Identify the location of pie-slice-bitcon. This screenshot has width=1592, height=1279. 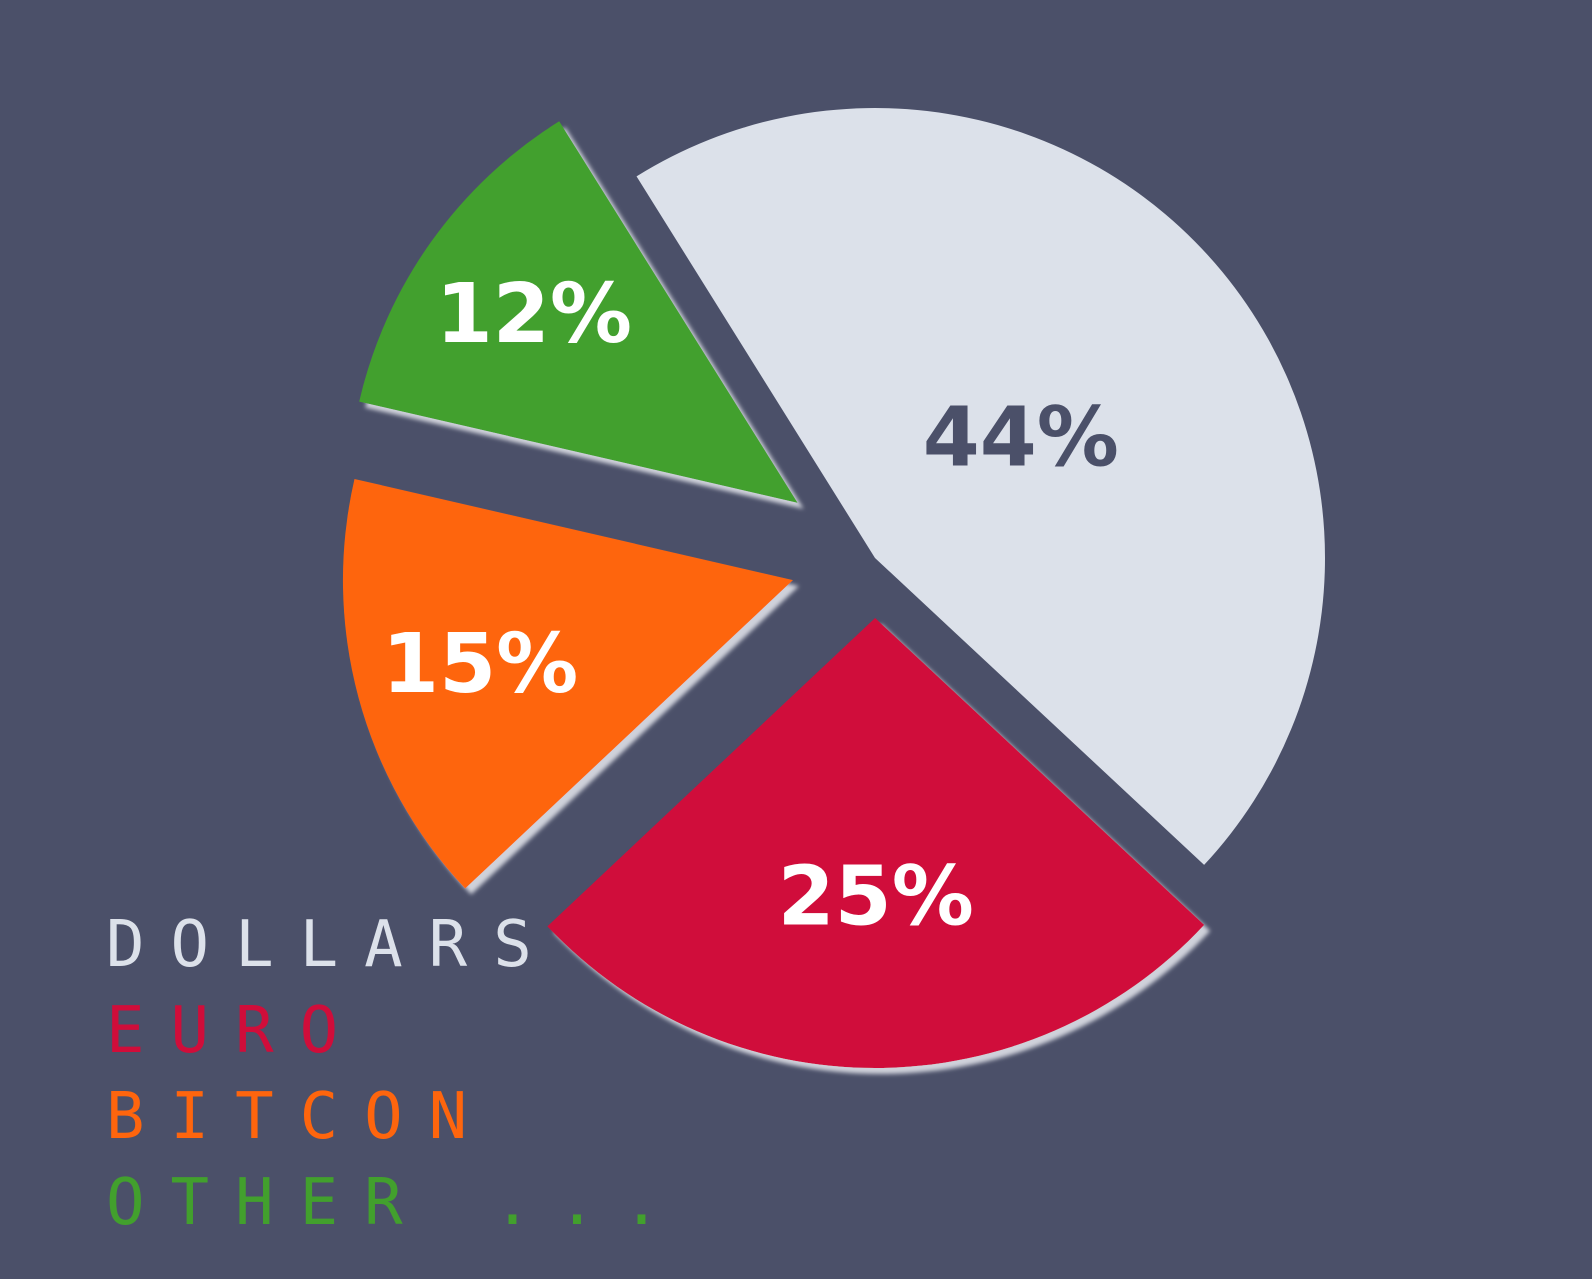
(567, 683).